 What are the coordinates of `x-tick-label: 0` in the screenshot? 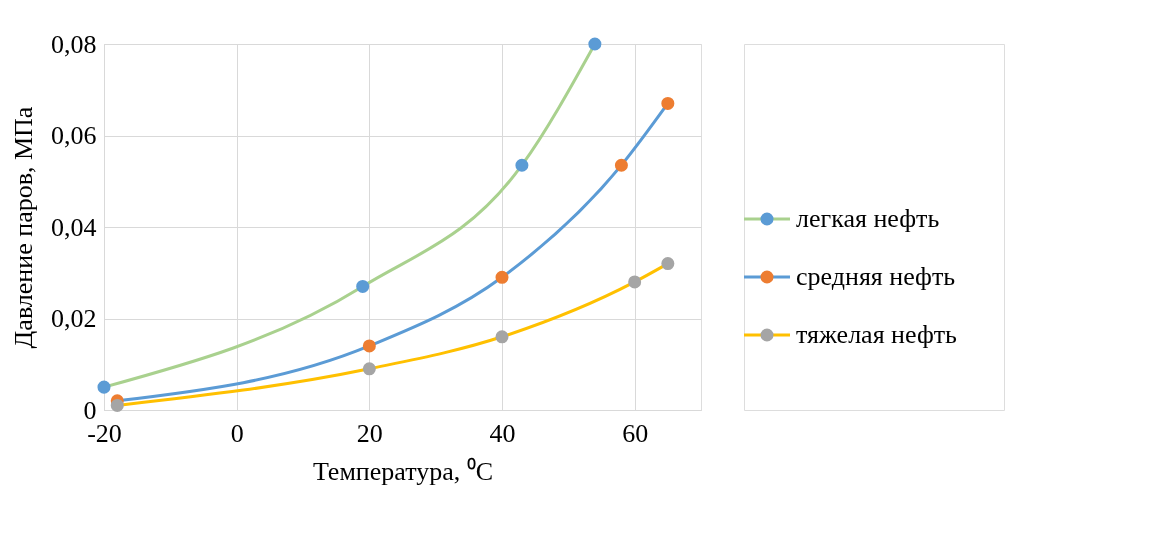 It's located at (237, 433).